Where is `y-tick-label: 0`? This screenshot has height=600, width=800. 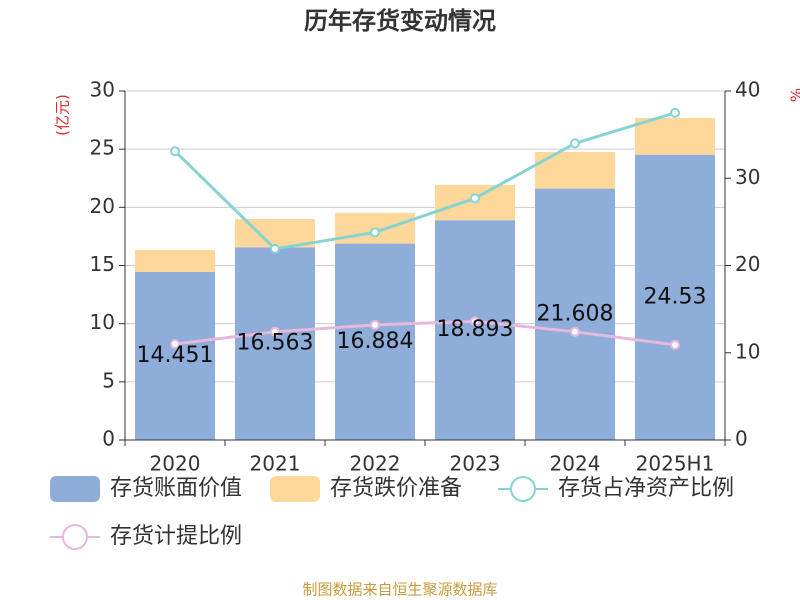
y-tick-label: 0 is located at coordinates (108, 439).